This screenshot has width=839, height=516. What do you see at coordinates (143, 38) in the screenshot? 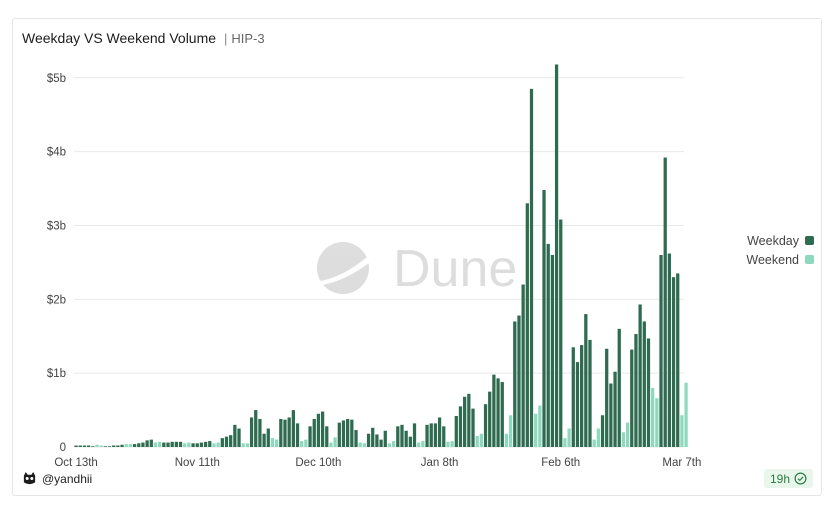
I see `chart-header: Weekday VS Weekend Volume | HIP-3` at bounding box center [143, 38].